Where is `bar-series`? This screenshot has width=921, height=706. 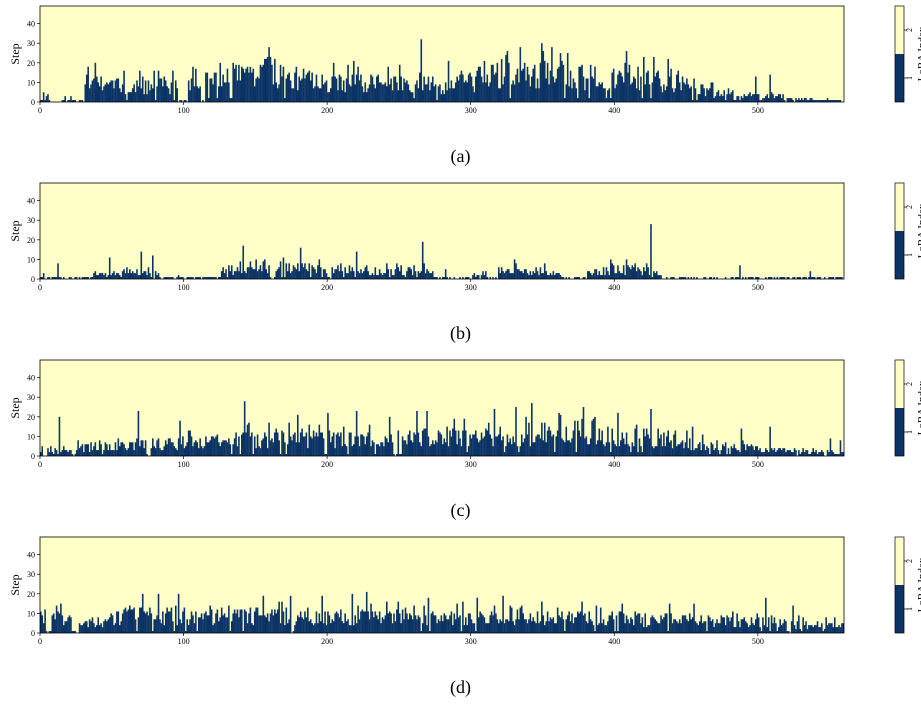 bar-series is located at coordinates (441, 70).